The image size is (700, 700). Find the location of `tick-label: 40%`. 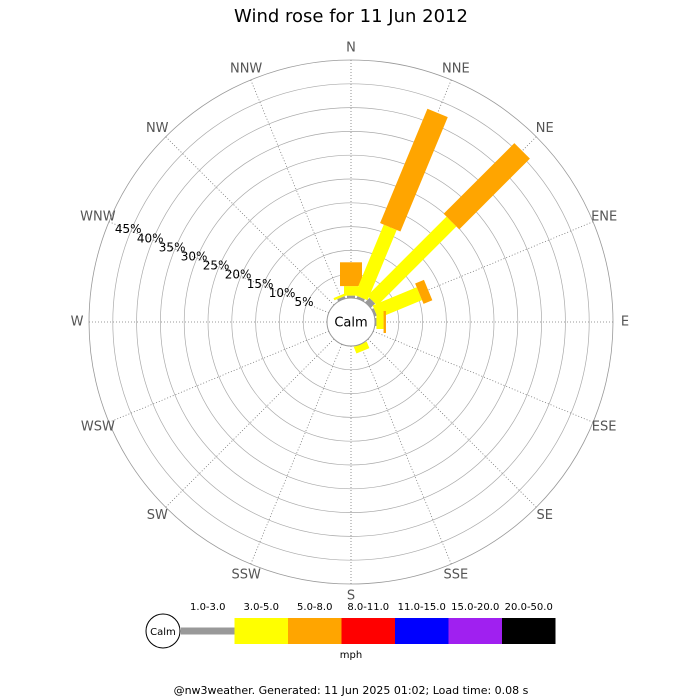

tick-label: 40% is located at coordinates (150, 238).